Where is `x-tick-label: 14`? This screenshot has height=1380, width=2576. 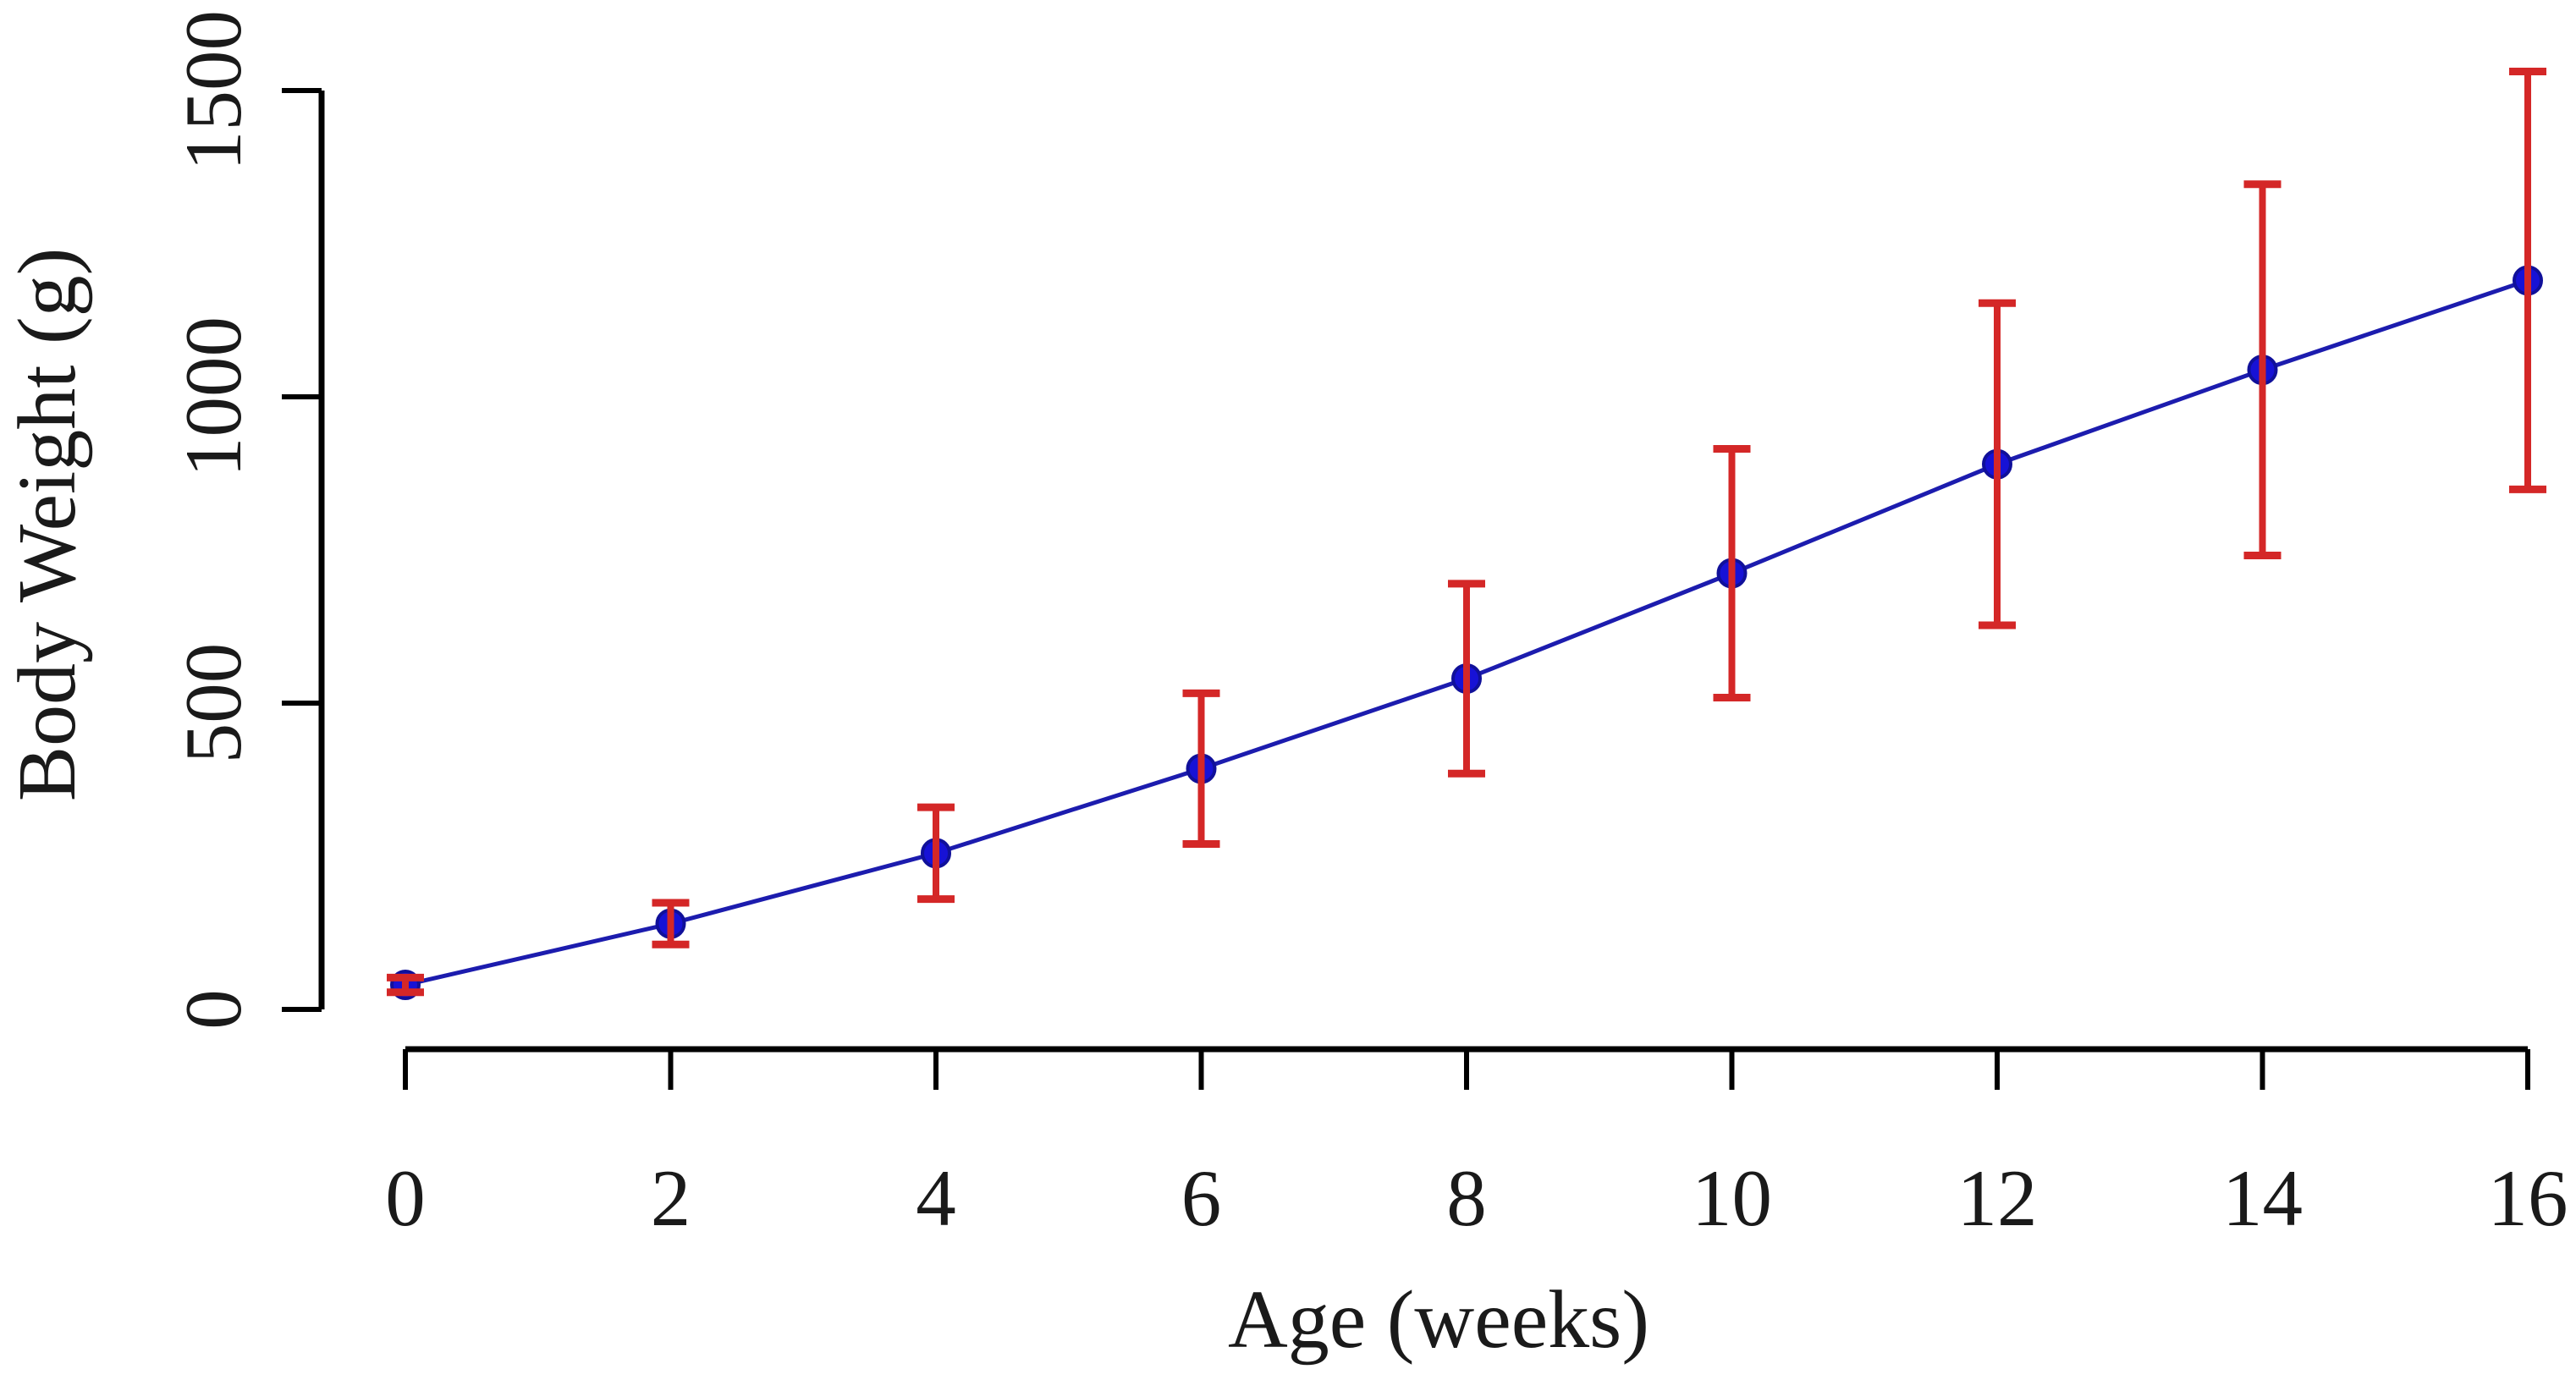 x-tick-label: 14 is located at coordinates (2262, 1198).